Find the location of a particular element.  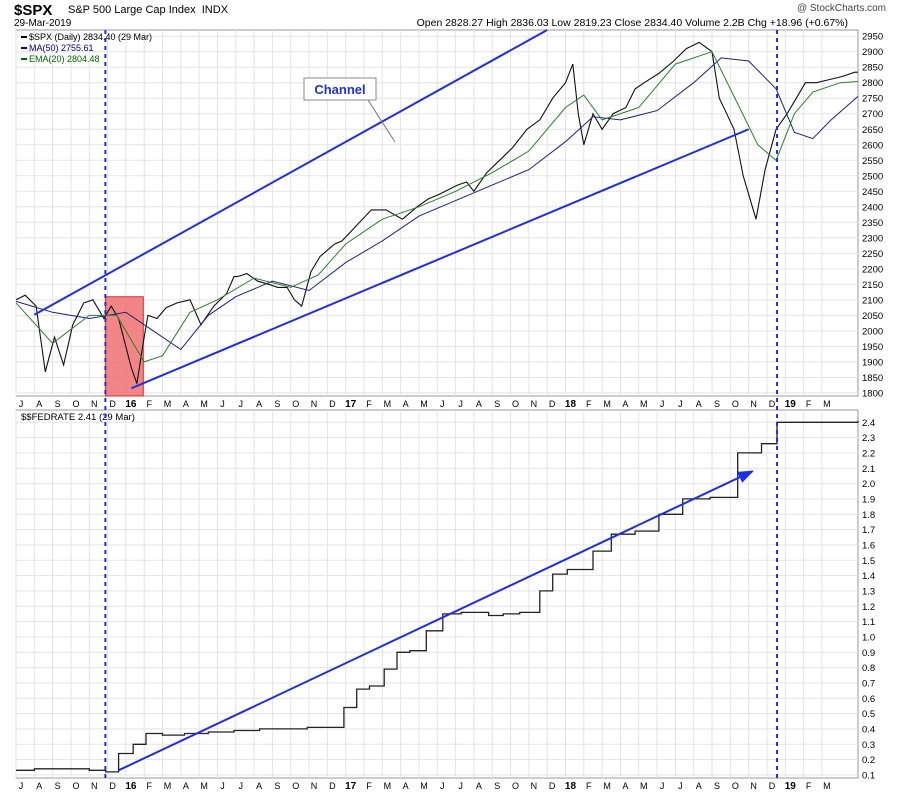

y-tick-label: 2950 is located at coordinates (872, 37).